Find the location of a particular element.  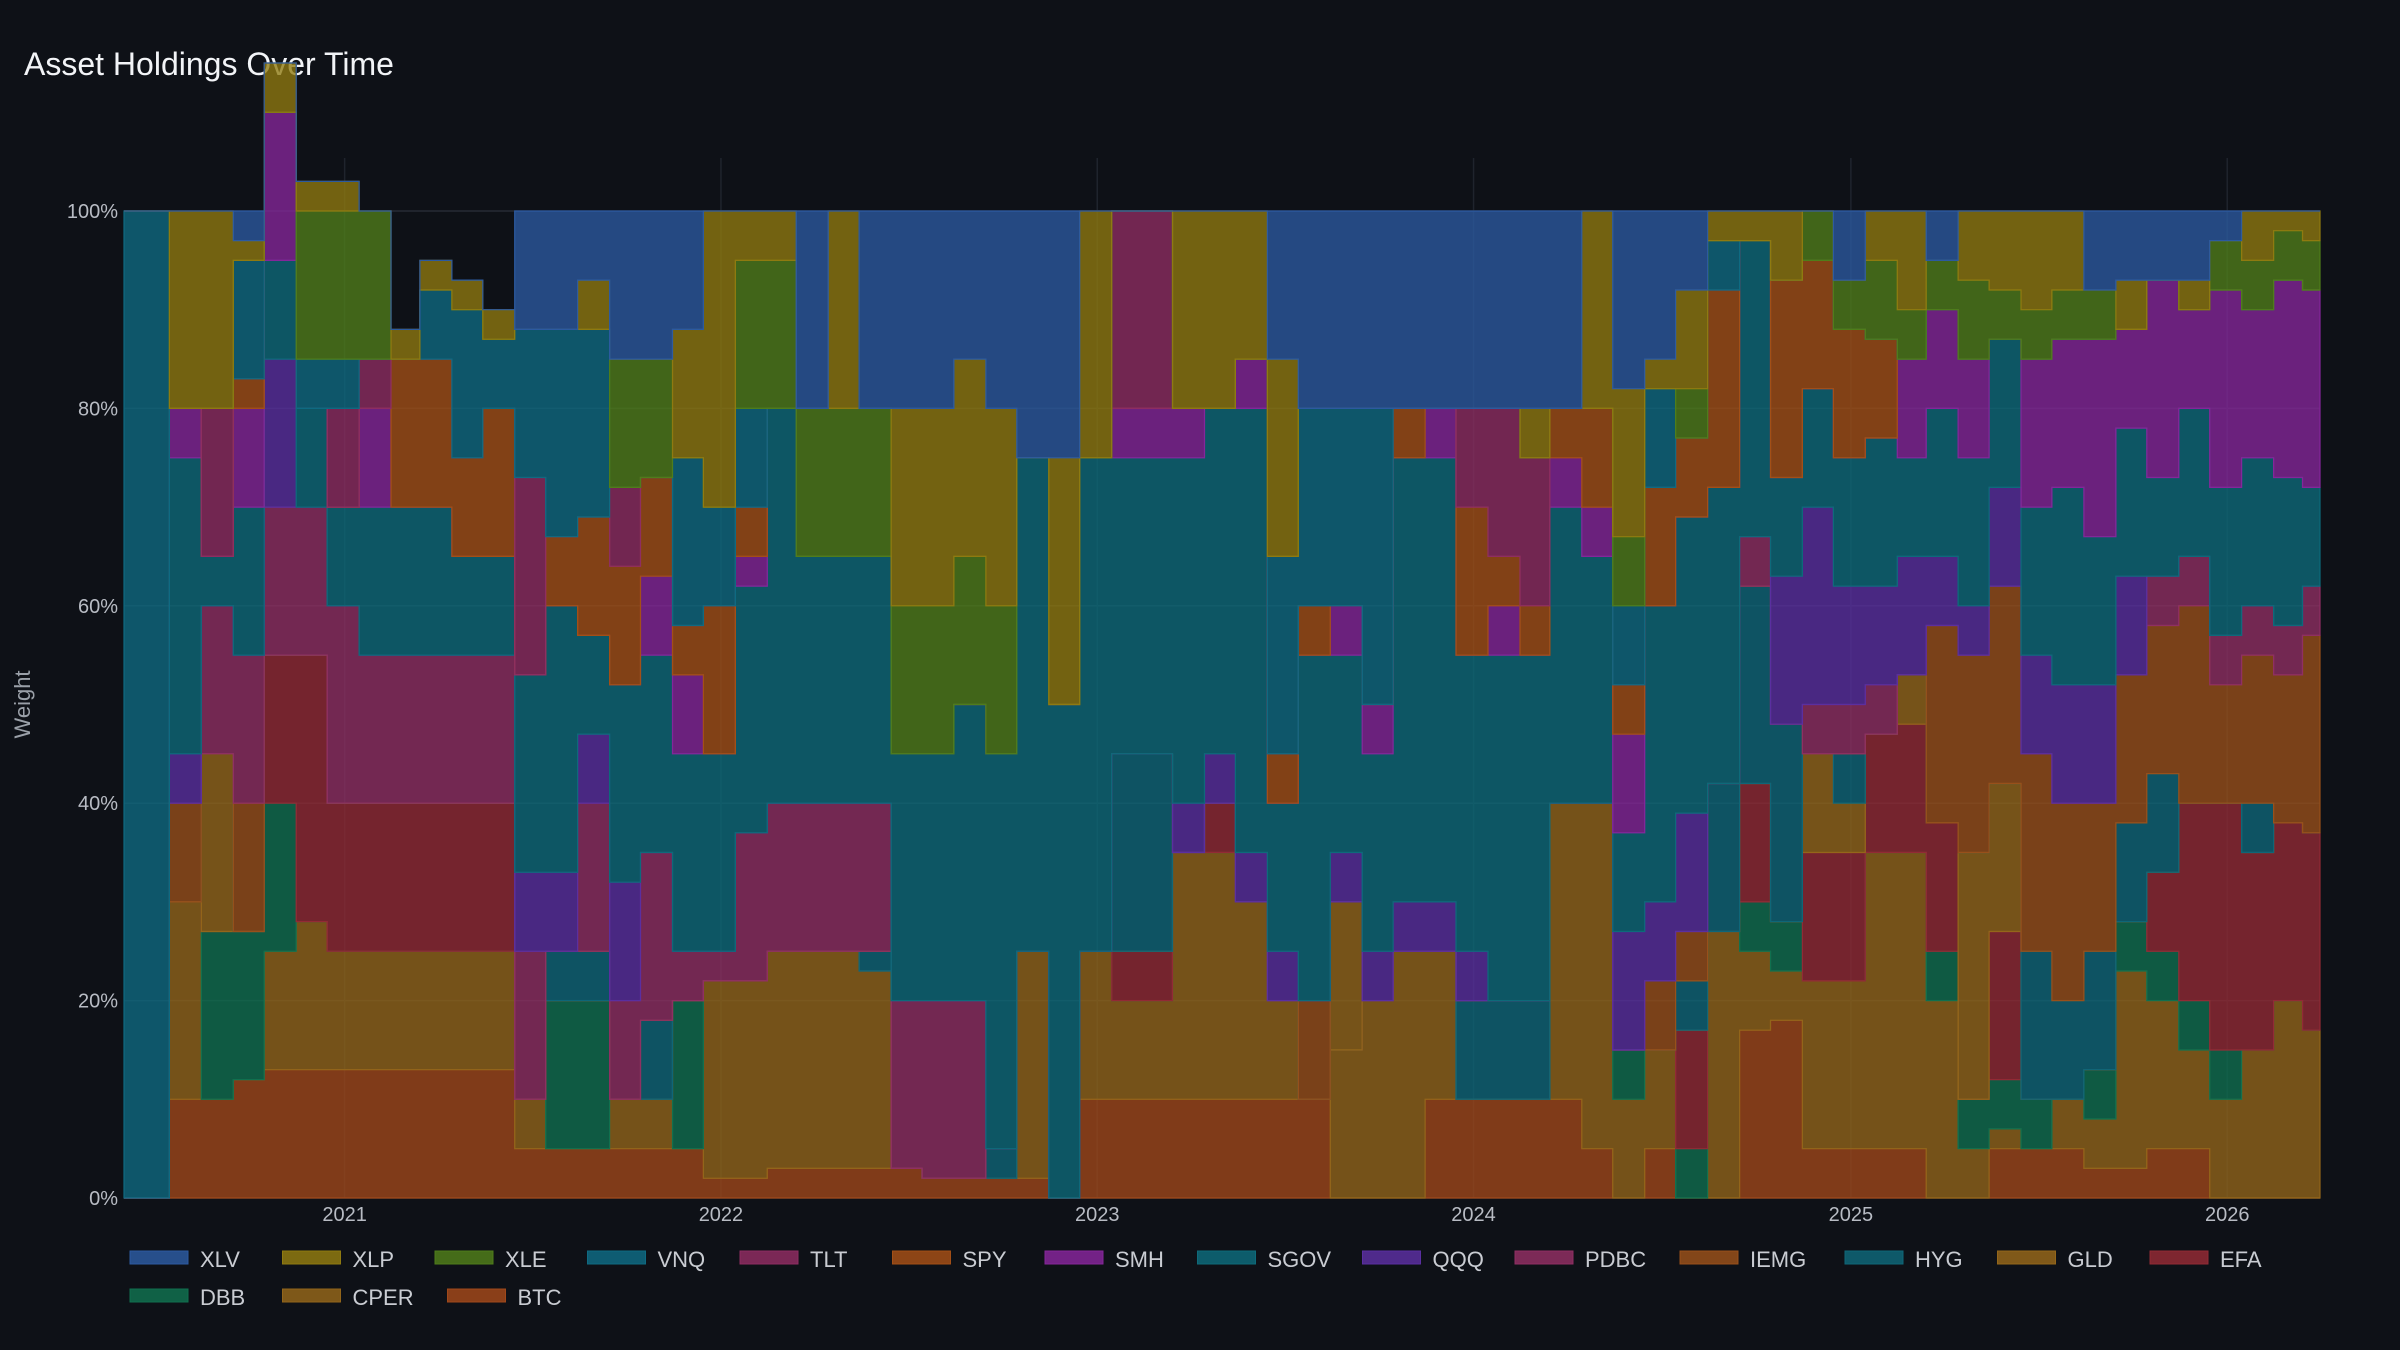

legend-item-spy: SPY is located at coordinates (949, 1259).